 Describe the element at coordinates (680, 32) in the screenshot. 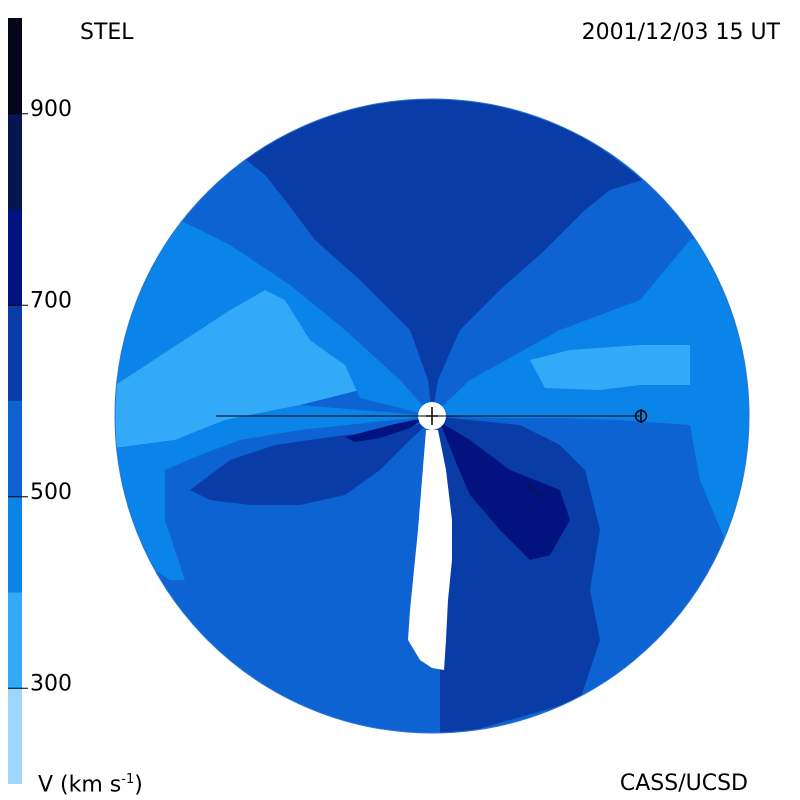

I see `datetime-label: 2001/12/03 15 UT` at that location.